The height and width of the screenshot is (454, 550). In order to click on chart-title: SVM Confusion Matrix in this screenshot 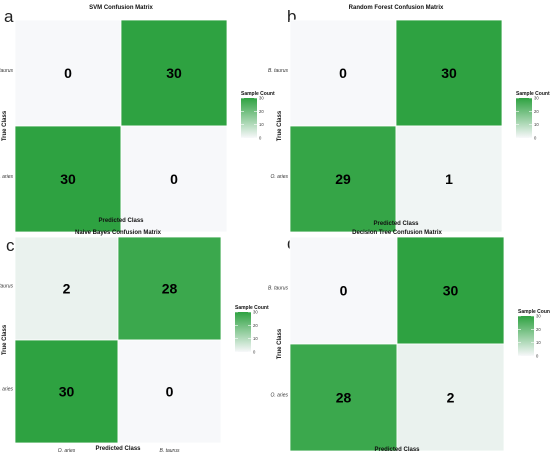, I will do `click(121, 8)`.